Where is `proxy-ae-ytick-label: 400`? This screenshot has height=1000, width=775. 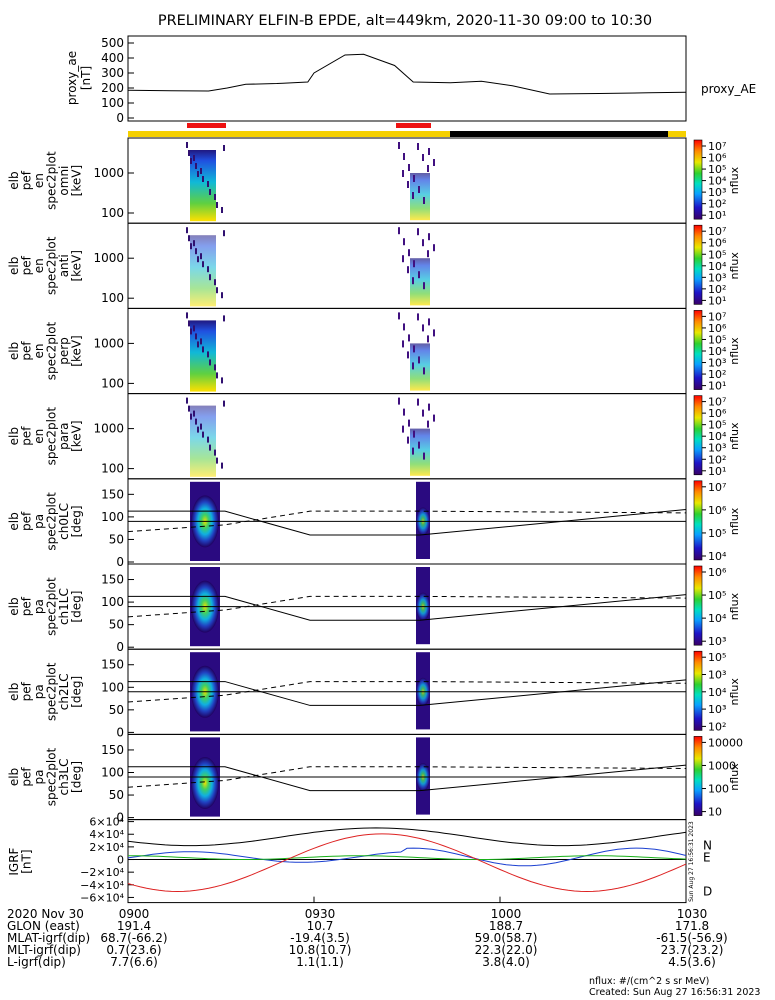 proxy-ae-ytick-label: 400 is located at coordinates (112, 58).